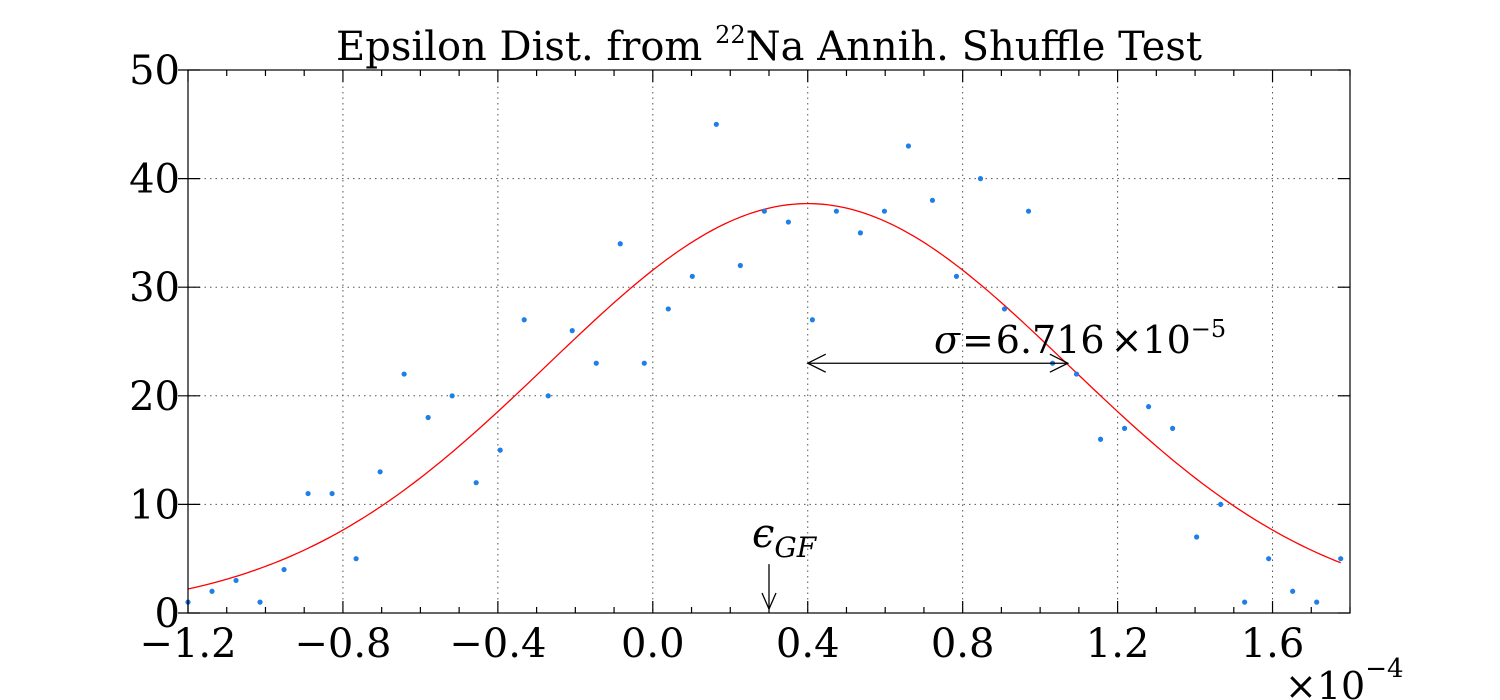  I want to click on x-scale-exponent: −4, so click(1384, 669).